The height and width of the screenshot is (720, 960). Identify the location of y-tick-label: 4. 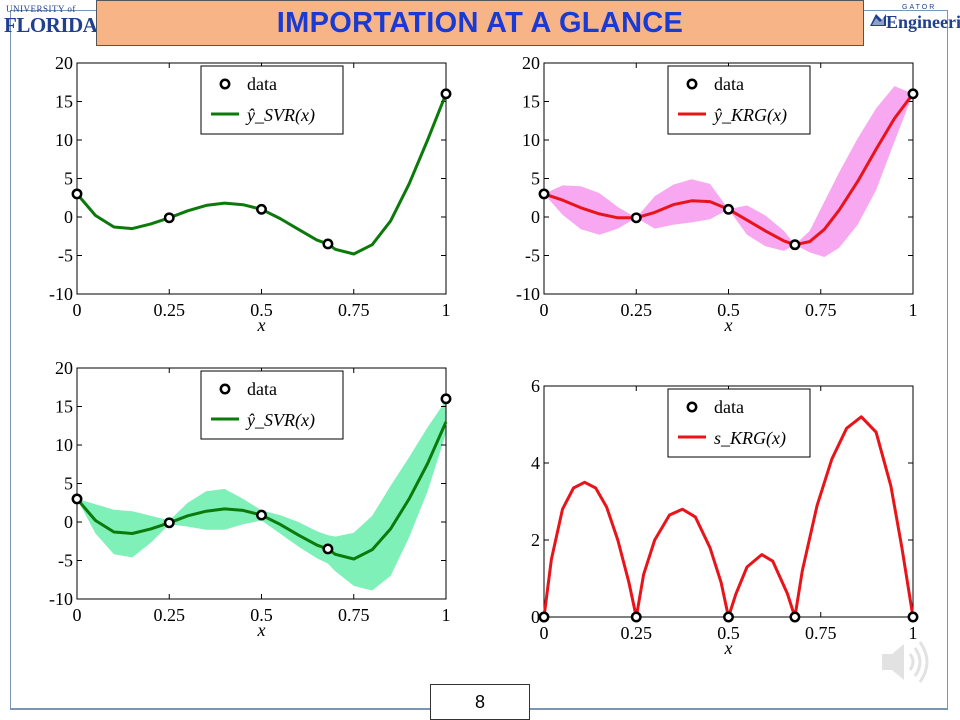
(535, 463).